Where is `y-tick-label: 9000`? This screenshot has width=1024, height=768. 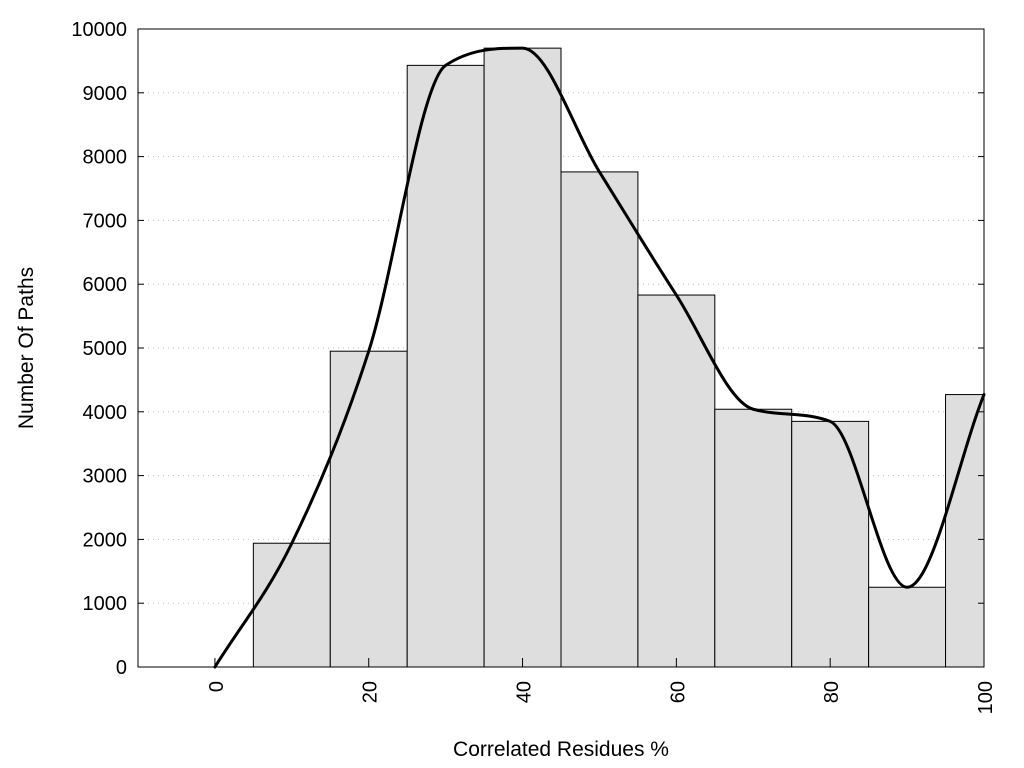 y-tick-label: 9000 is located at coordinates (105, 94).